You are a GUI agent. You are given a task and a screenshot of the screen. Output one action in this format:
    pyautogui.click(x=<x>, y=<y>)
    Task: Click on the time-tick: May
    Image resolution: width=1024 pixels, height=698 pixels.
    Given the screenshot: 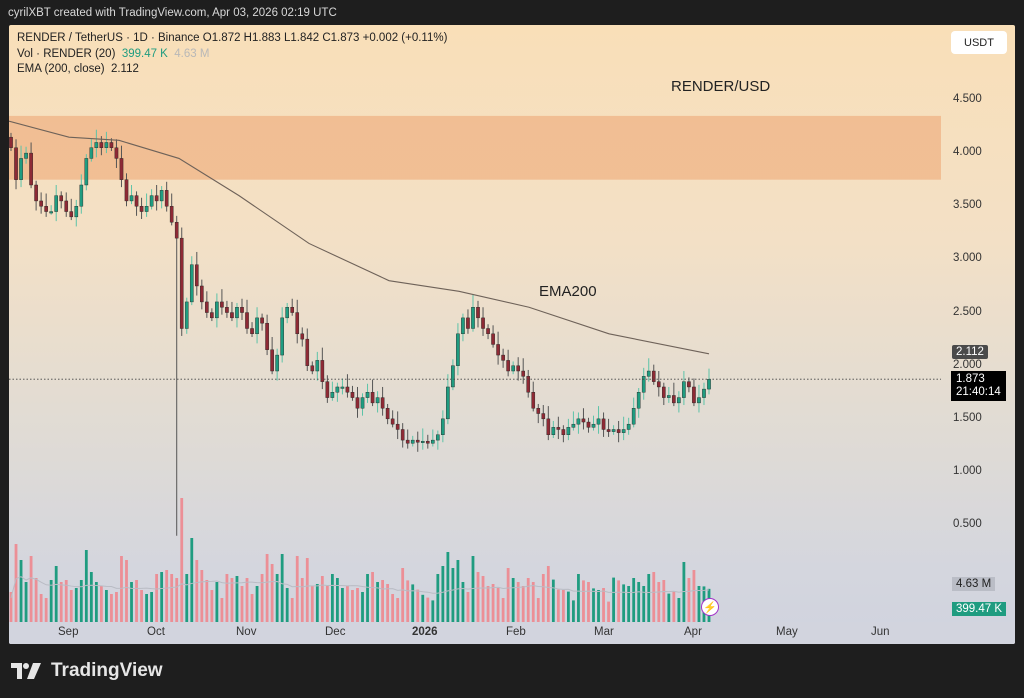 What is the action you would take?
    pyautogui.click(x=787, y=632)
    